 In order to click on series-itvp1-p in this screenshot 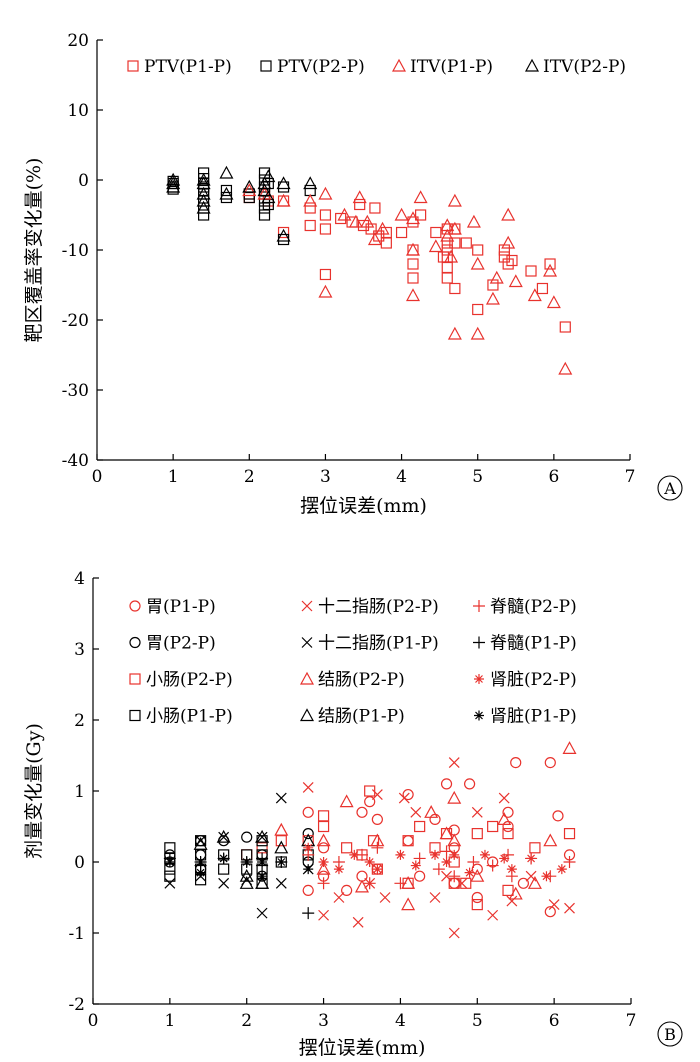, I will do `click(407, 279)`.